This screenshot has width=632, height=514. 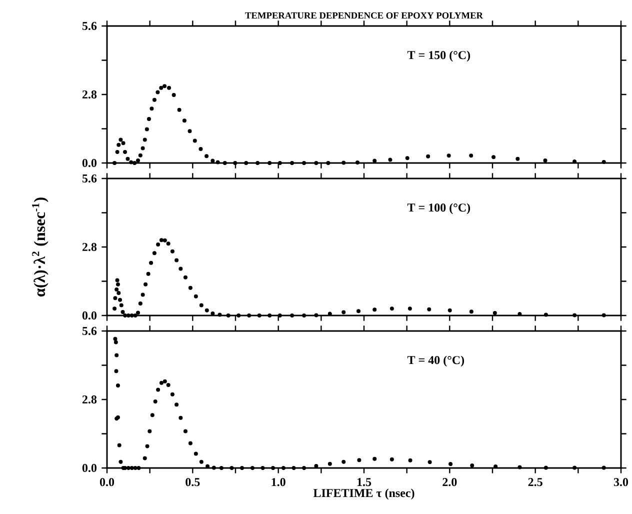 I want to click on x-tick-label: 1.0, so click(x=279, y=482).